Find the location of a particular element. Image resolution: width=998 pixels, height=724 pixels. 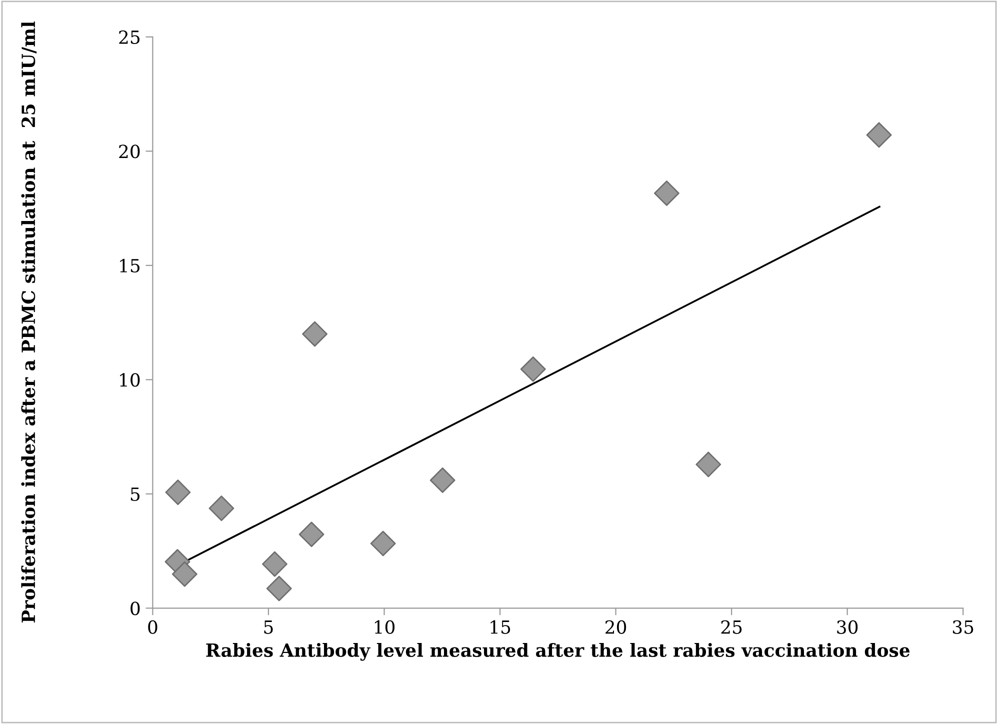

x-tick-label: 25 is located at coordinates (731, 627).